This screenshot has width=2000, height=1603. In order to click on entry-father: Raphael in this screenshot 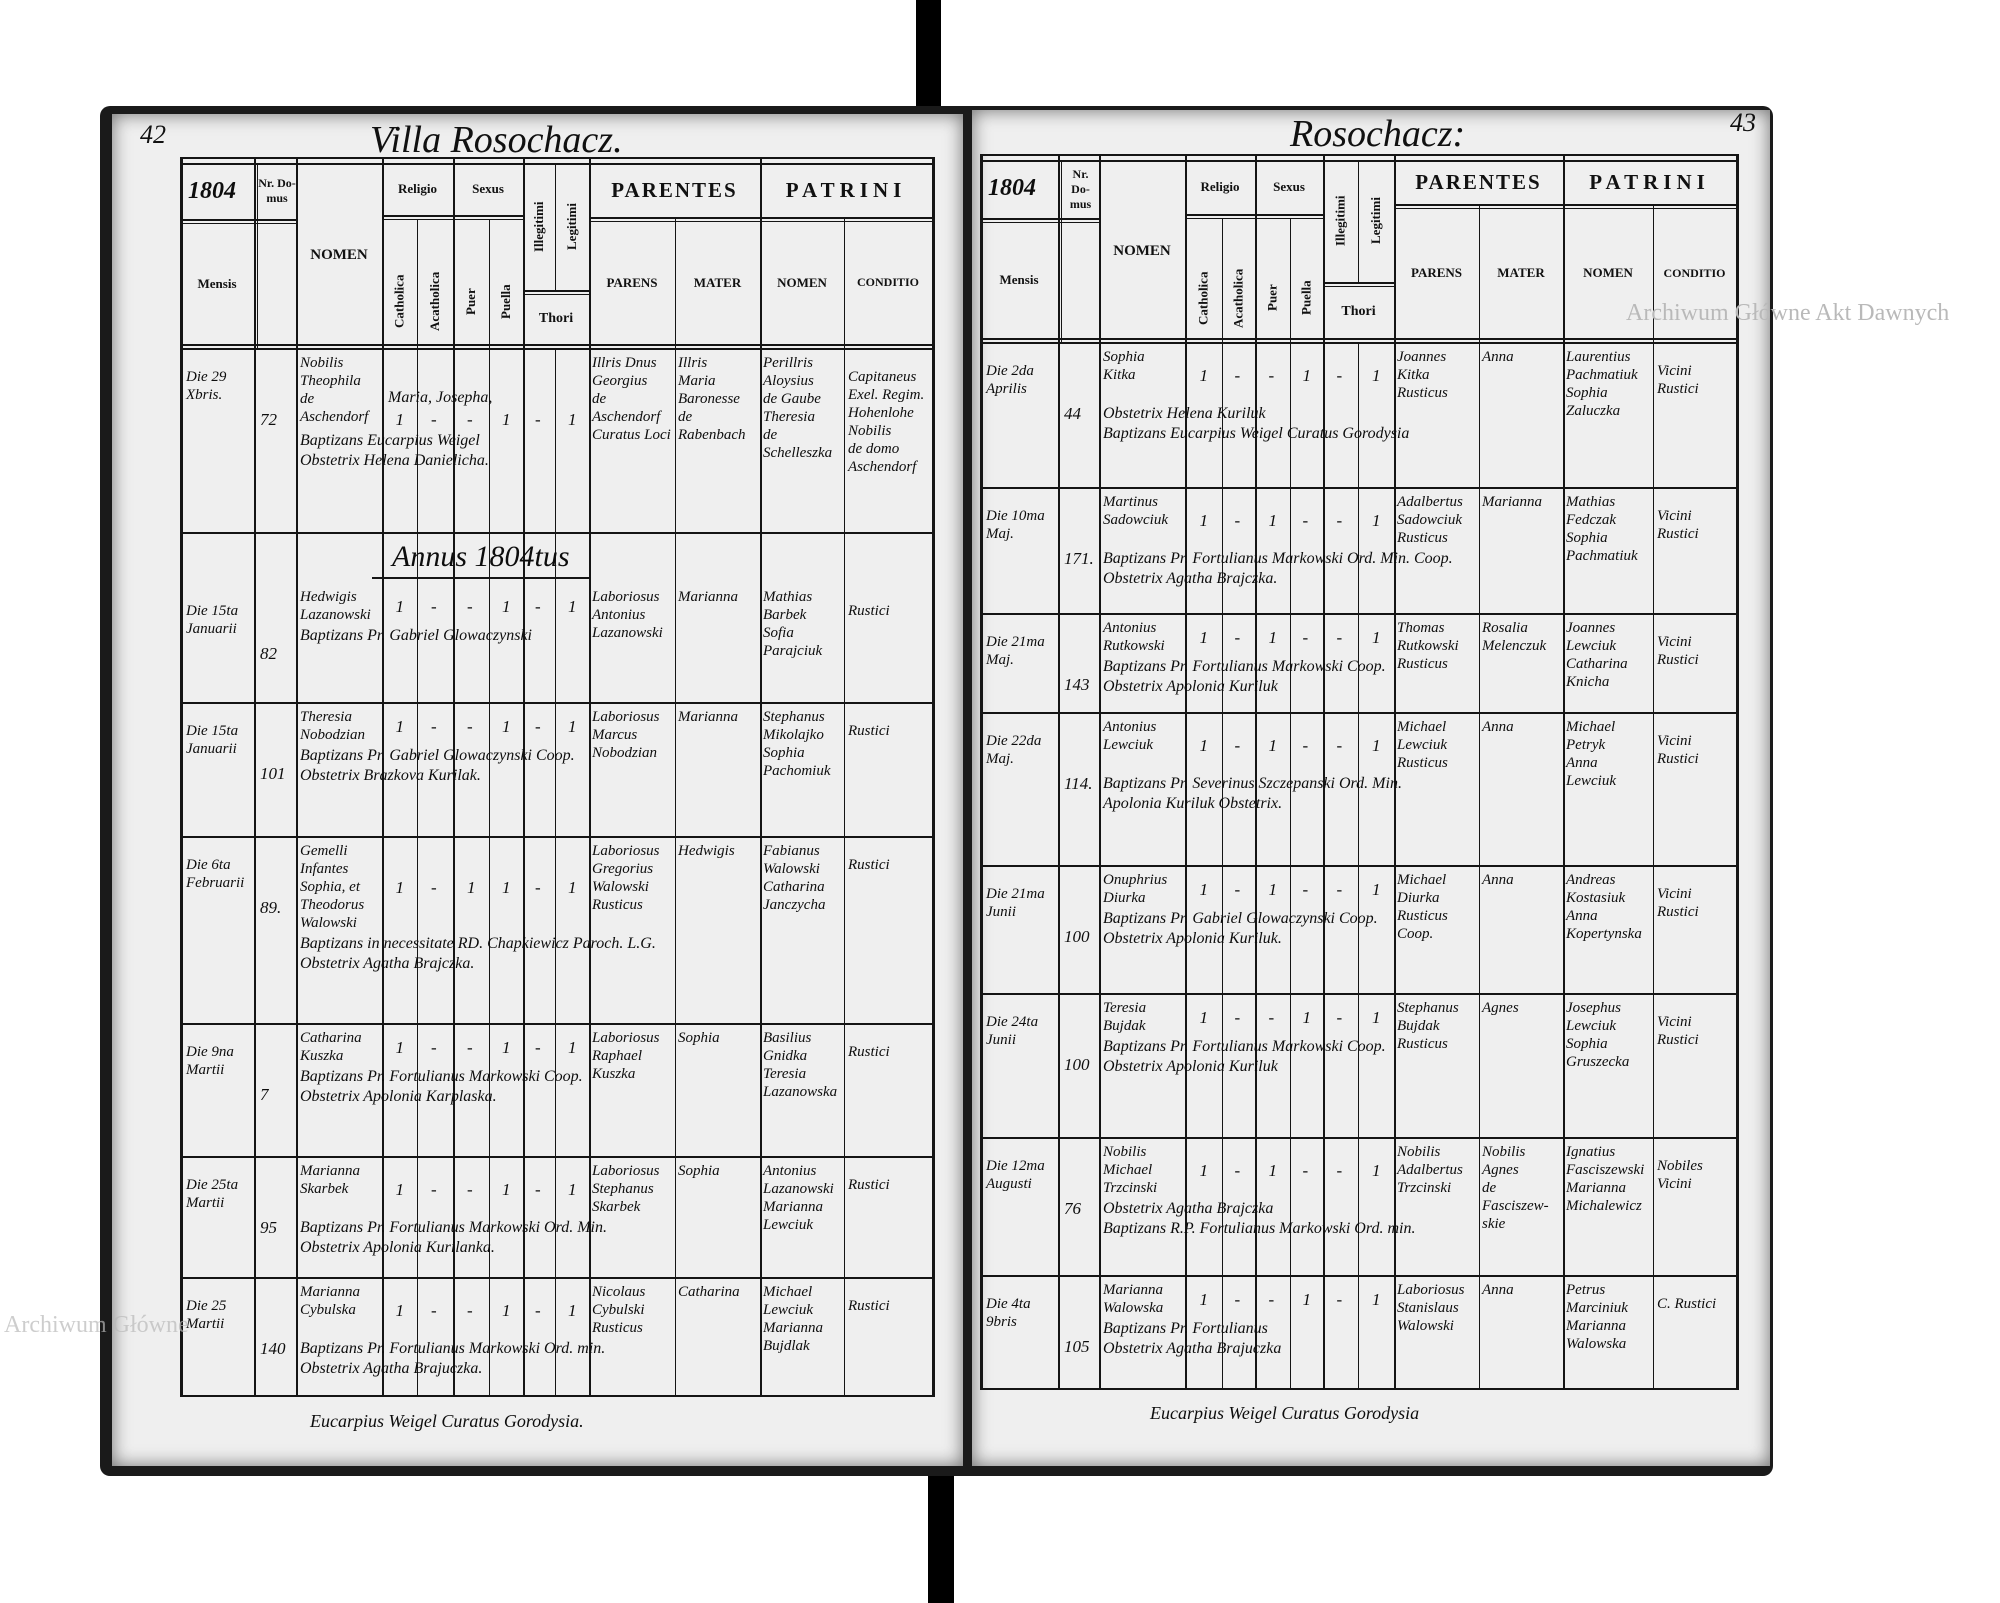, I will do `click(617, 1056)`.